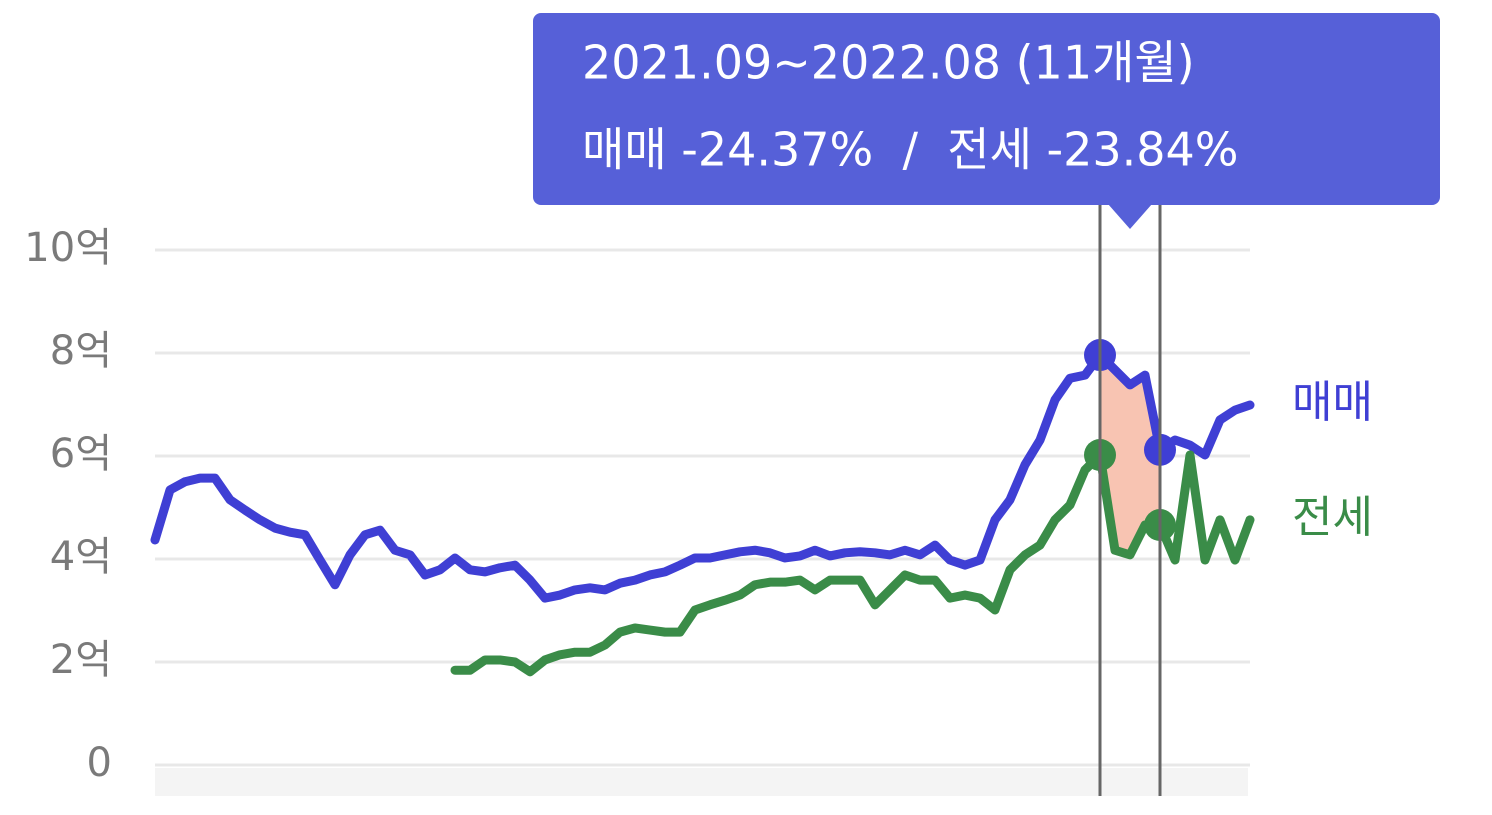 The height and width of the screenshot is (815, 1492). I want to click on tooltip-box, so click(986, 109).